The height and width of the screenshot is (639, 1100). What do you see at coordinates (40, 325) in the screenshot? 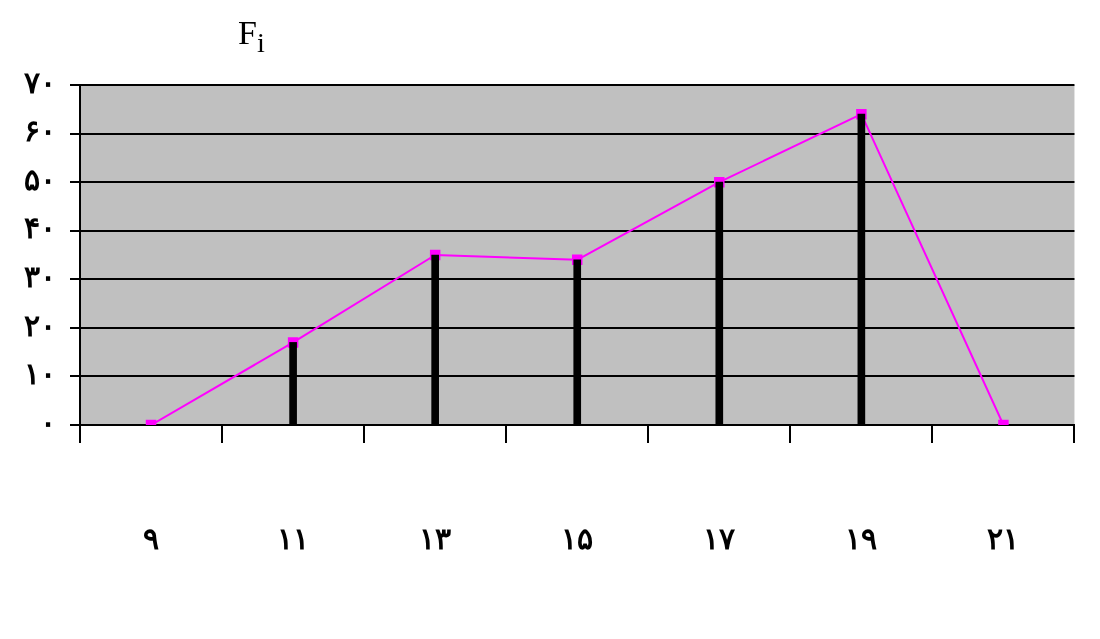
I see `y-tick-label: ۲۰` at bounding box center [40, 325].